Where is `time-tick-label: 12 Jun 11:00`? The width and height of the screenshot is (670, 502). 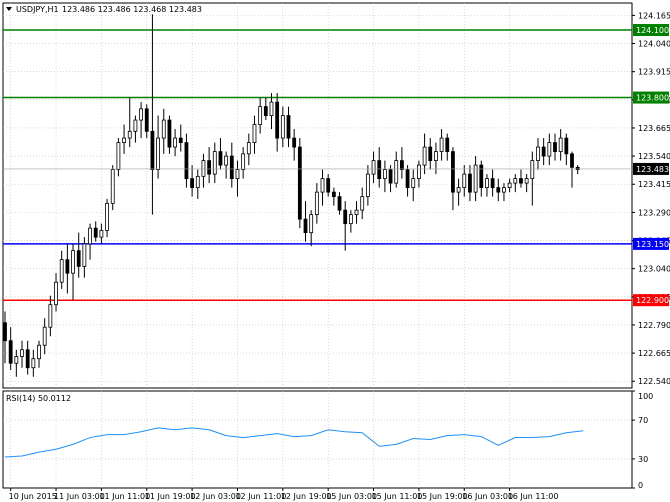
time-tick-label: 12 Jun 11:00 is located at coordinates (260, 496).